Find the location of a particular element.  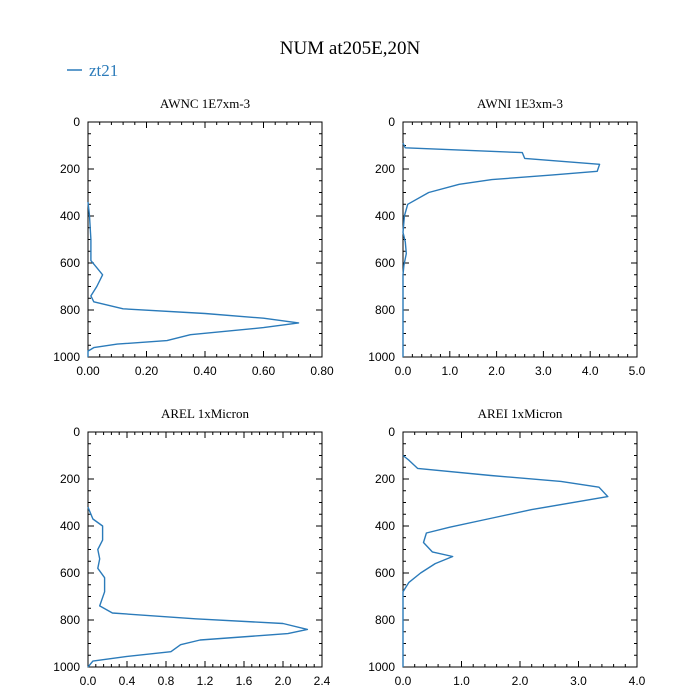

x-tick-label: 0.00 is located at coordinates (88, 371).